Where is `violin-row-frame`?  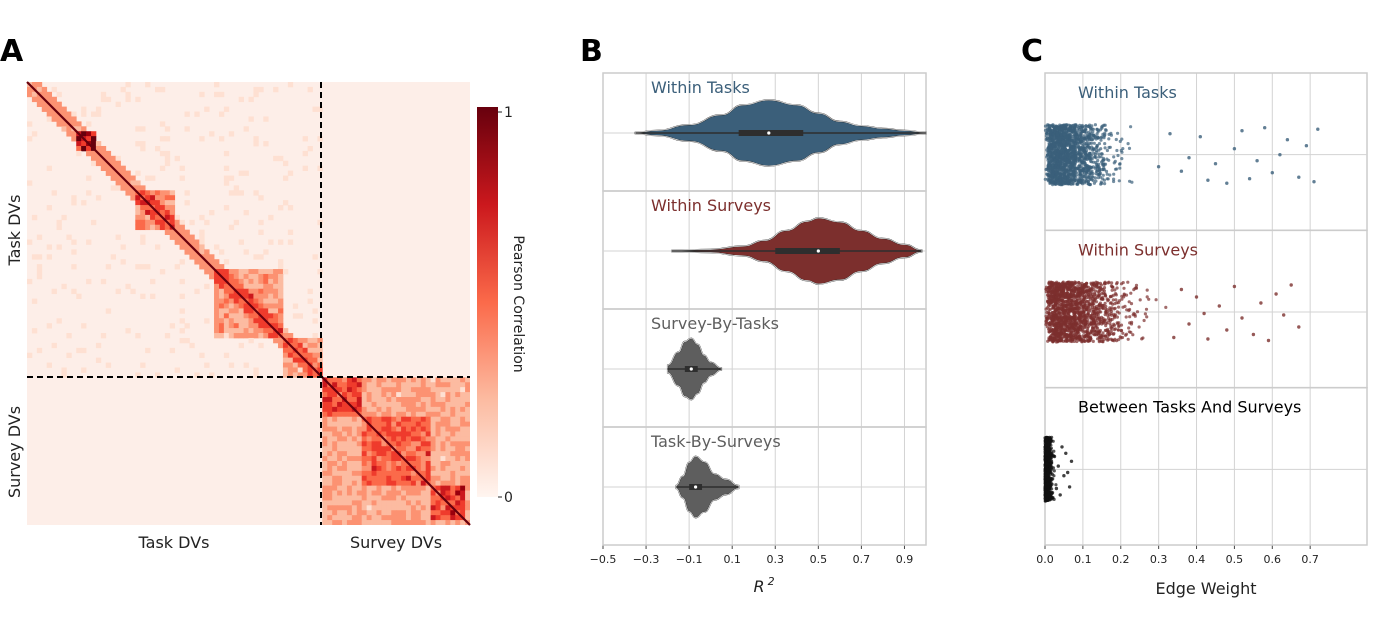 violin-row-frame is located at coordinates (764, 486).